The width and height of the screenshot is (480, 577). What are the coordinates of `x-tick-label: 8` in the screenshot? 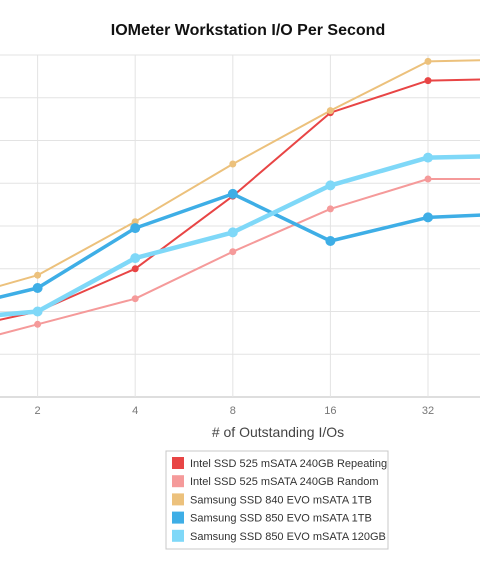 It's located at (233, 411).